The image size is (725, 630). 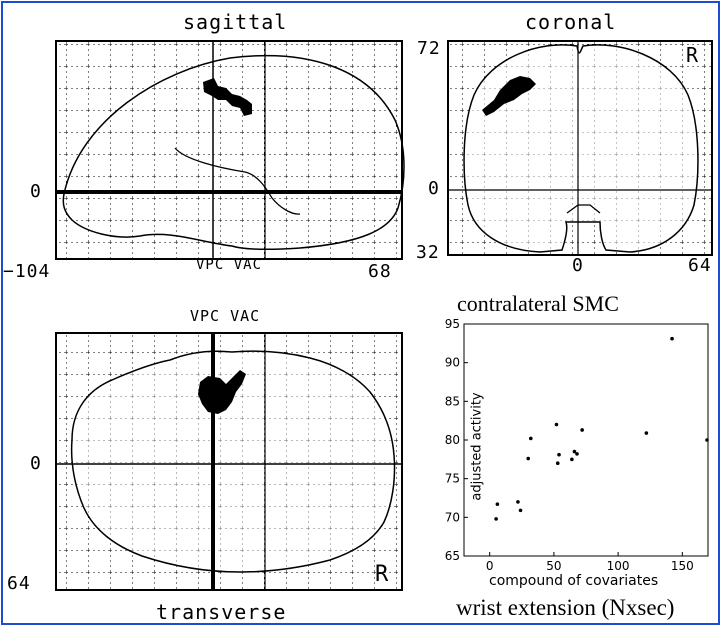 What do you see at coordinates (382, 574) in the screenshot?
I see `transverse-corner-label: R` at bounding box center [382, 574].